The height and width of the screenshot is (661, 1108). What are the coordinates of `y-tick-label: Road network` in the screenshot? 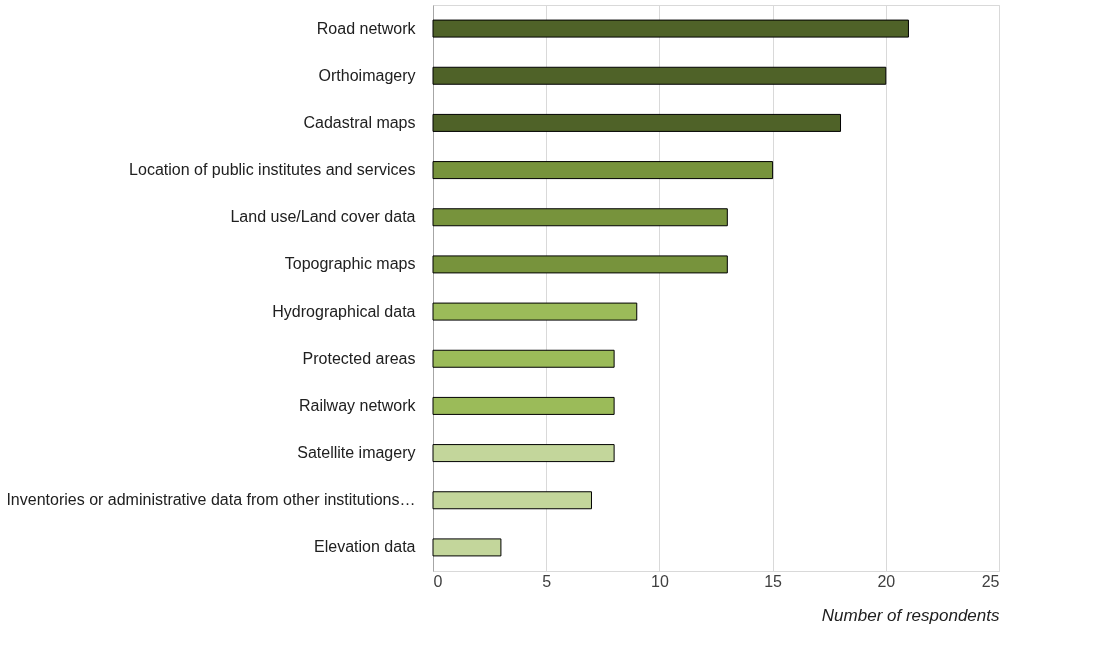 It's located at (366, 28).